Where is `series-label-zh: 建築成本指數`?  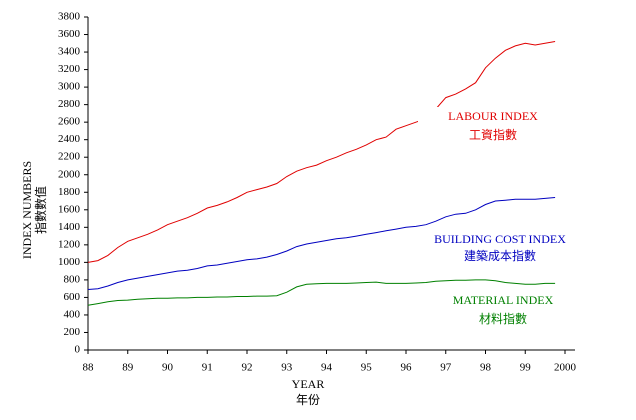 series-label-zh: 建築成本指數 is located at coordinates (500, 255).